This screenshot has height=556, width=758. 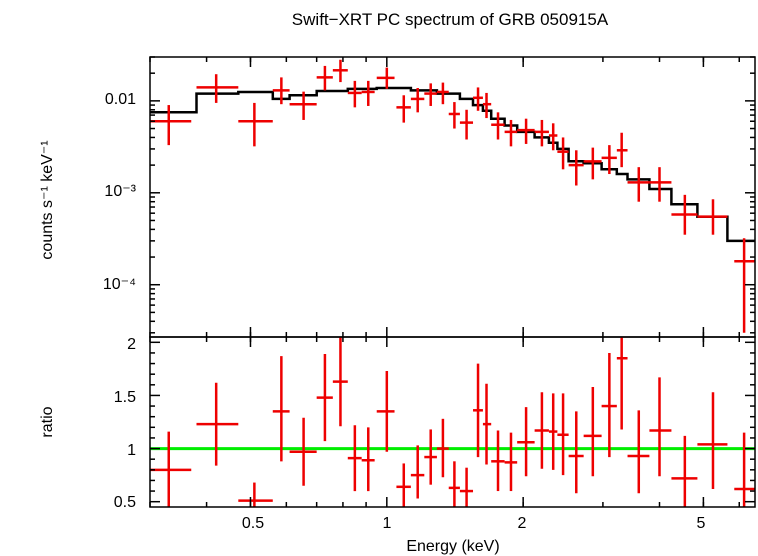 What do you see at coordinates (125, 397) in the screenshot?
I see `ratio-y-tick-1.5: 1.5` at bounding box center [125, 397].